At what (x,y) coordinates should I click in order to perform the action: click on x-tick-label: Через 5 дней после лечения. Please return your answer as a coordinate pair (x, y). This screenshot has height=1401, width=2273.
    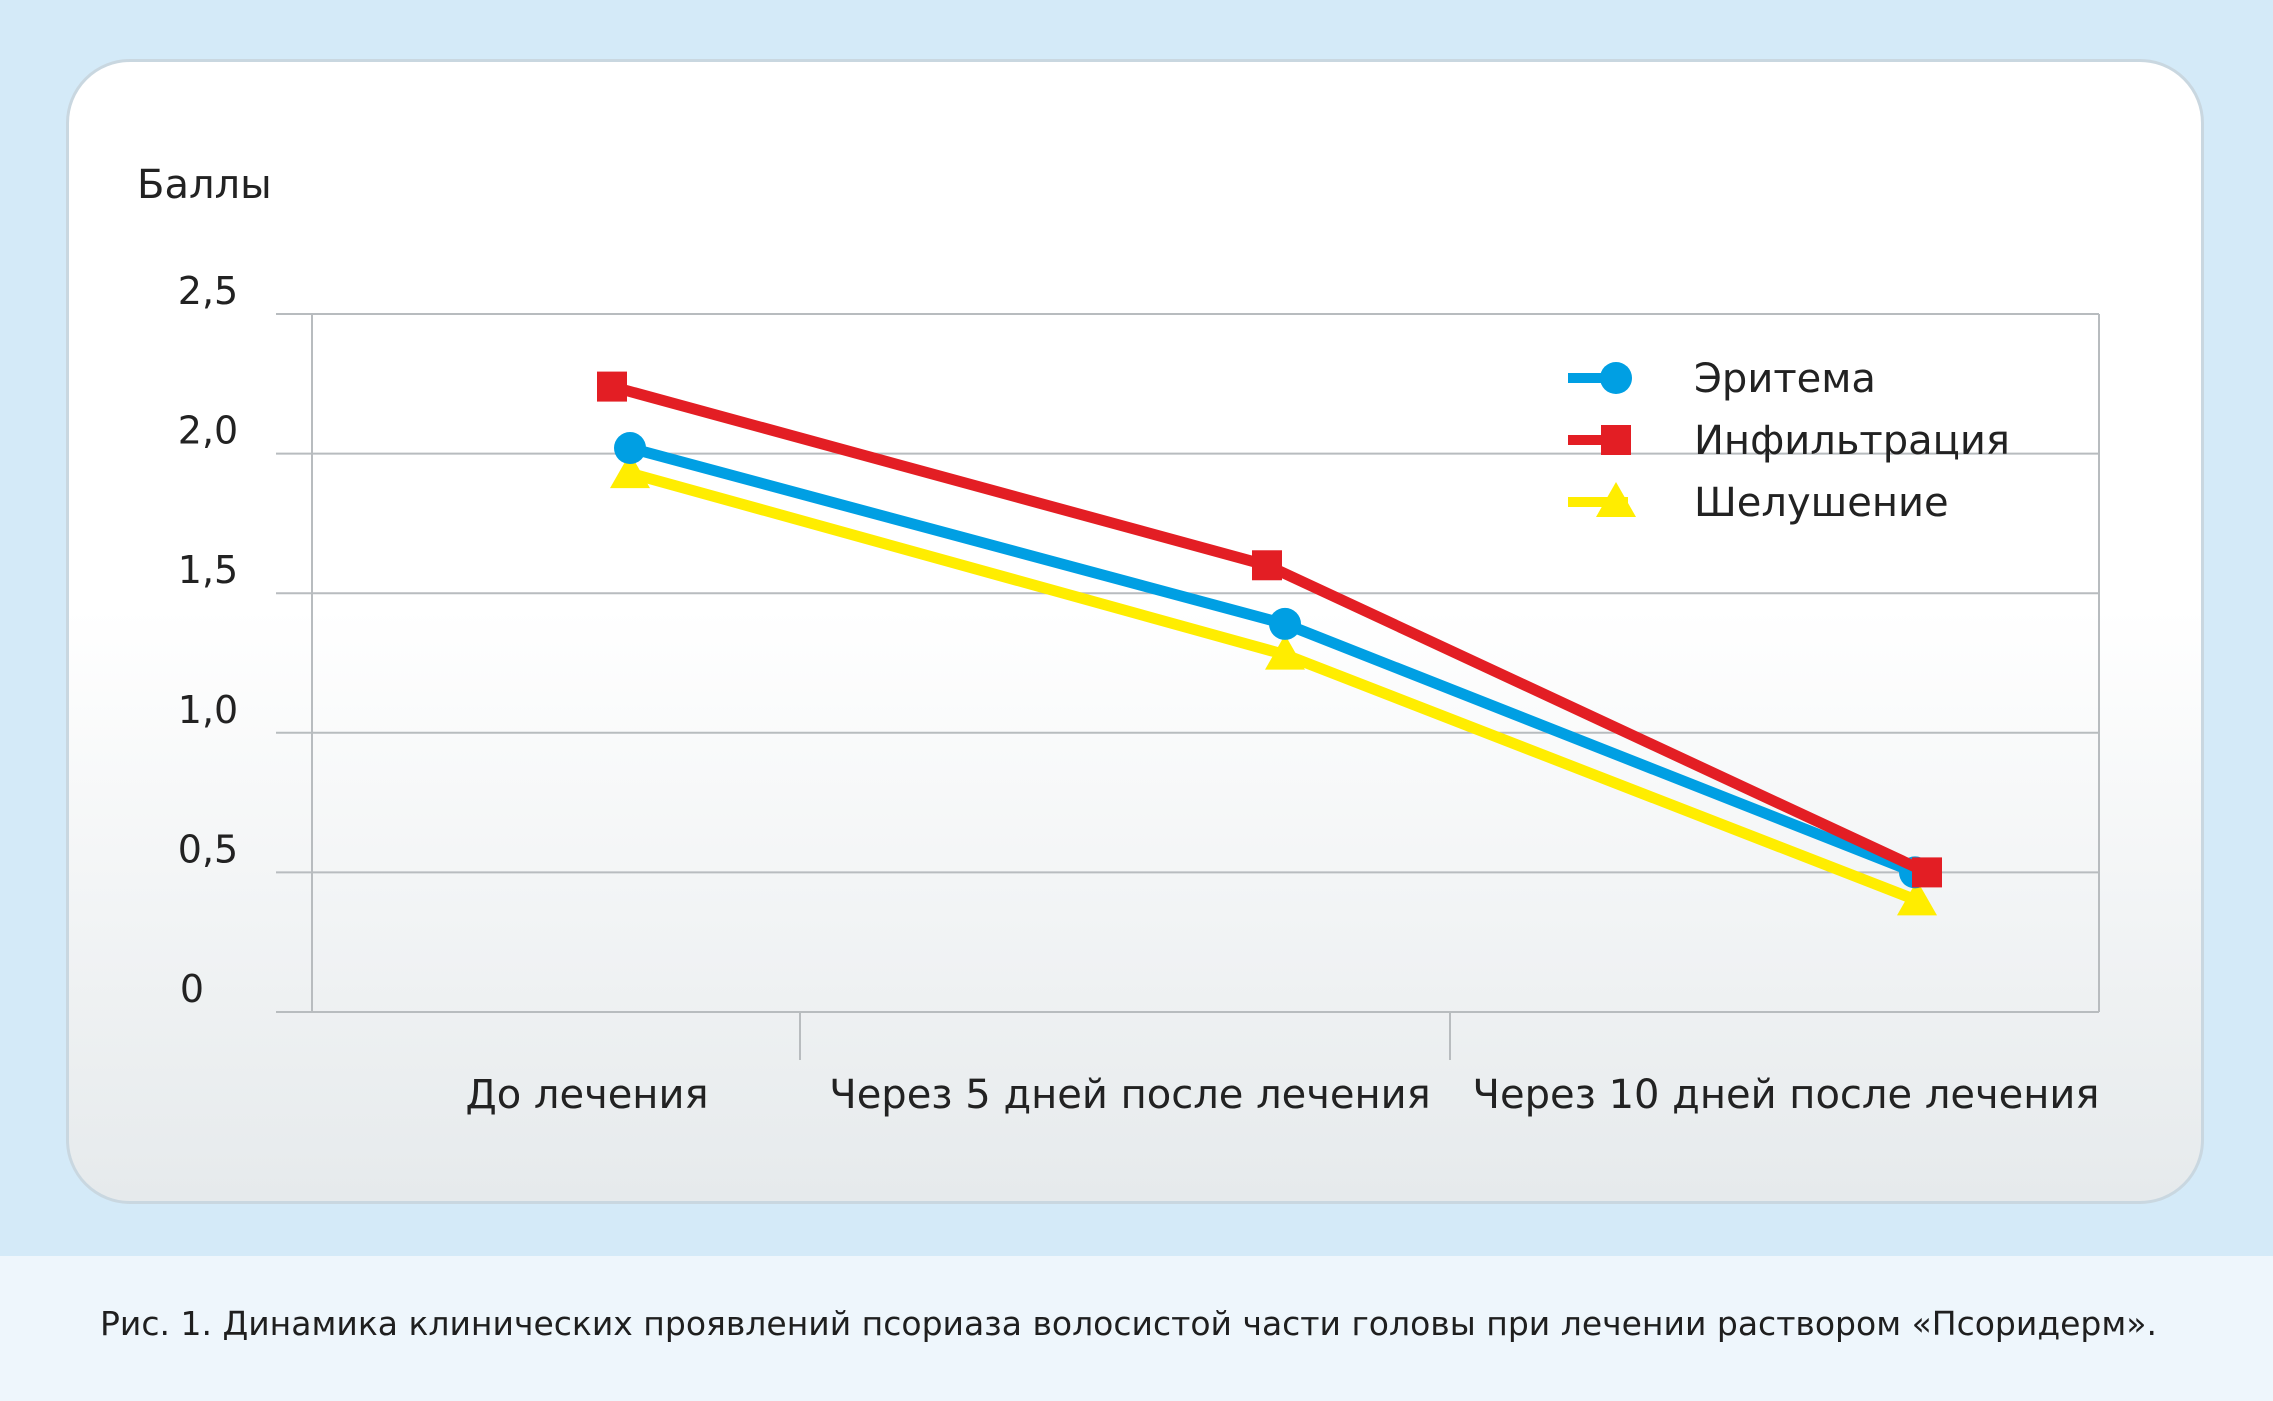
    Looking at the image, I should click on (1129, 1095).